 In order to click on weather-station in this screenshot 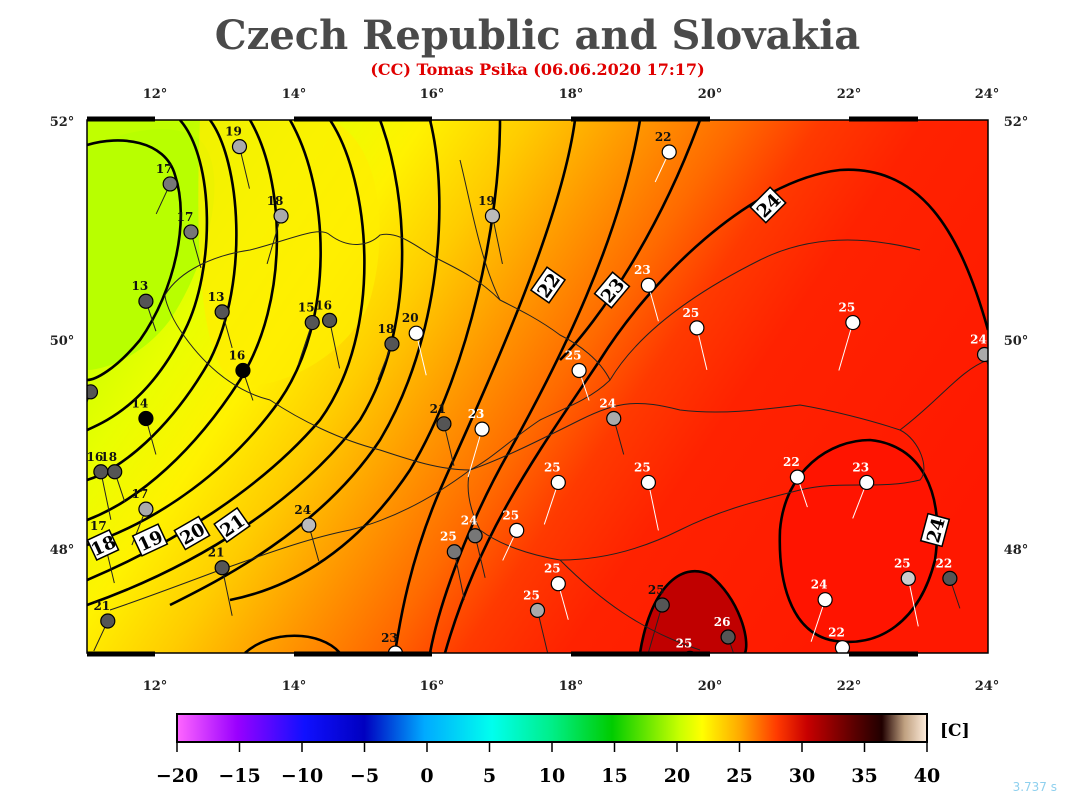, I will do `click(93, 394)`.